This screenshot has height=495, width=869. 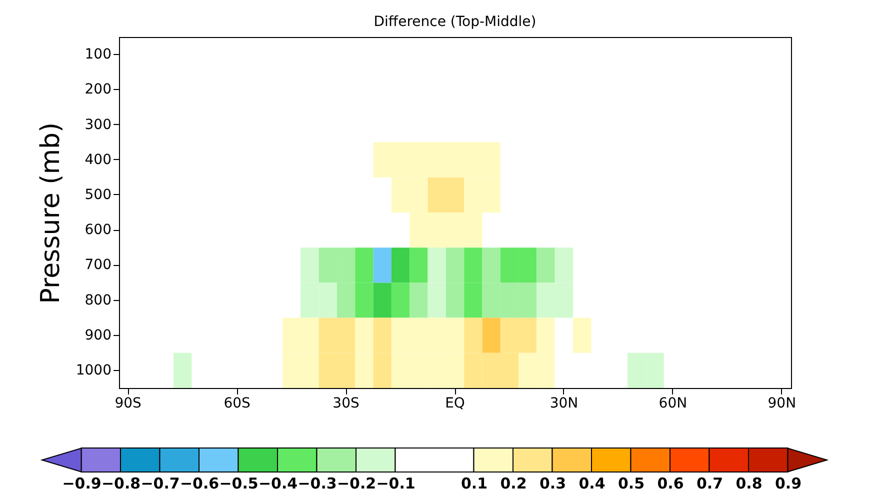 I want to click on chart-title: Difference (Top-Middle), so click(x=455, y=22).